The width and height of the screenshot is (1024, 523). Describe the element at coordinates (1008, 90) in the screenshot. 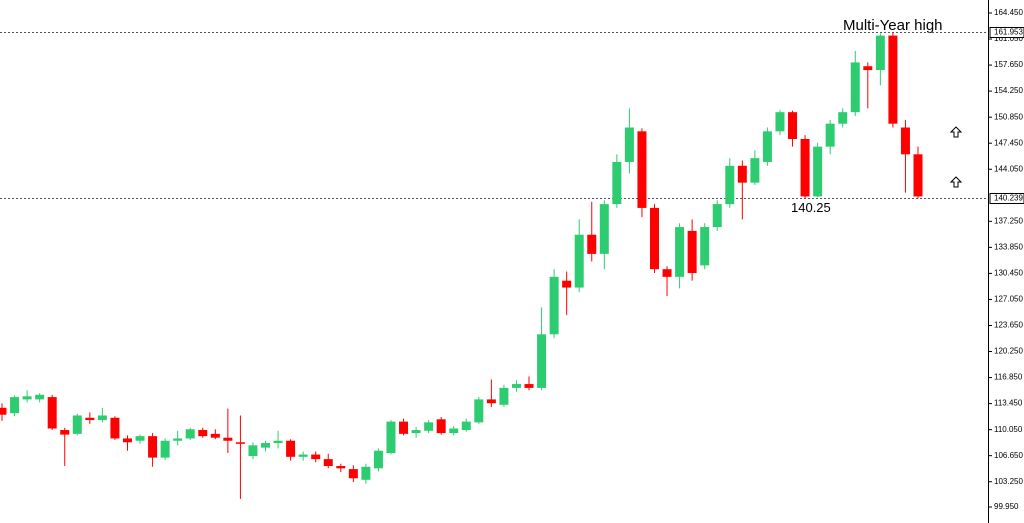

I see `y-tick-label: 154.250` at that location.